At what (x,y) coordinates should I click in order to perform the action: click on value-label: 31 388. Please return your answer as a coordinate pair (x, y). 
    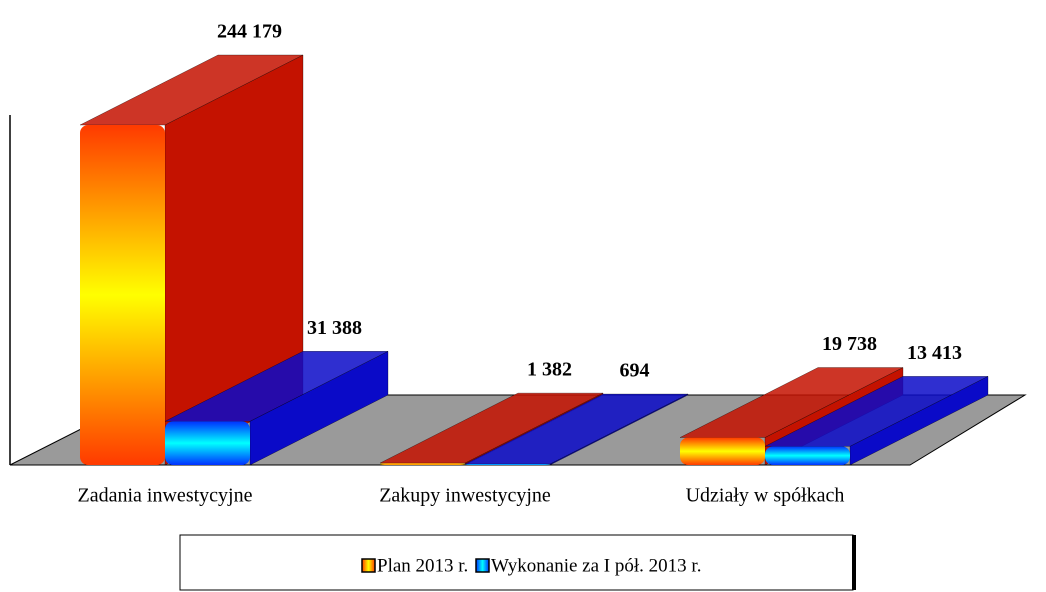
    Looking at the image, I should click on (334, 328).